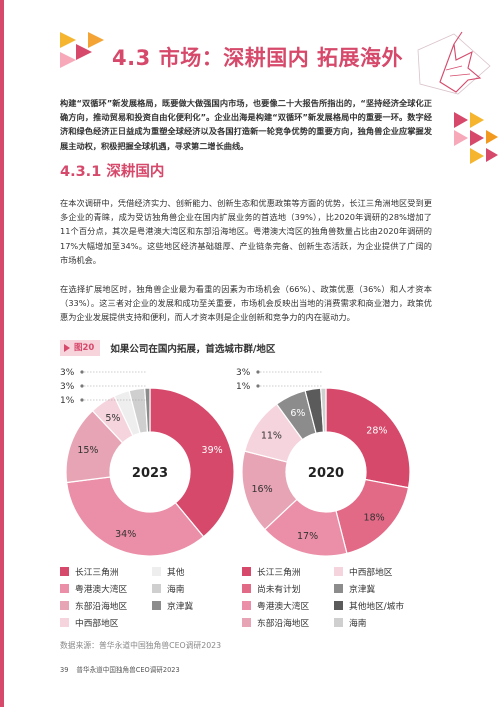 The image size is (500, 707). I want to click on donut-data-label: 5%, so click(112, 418).